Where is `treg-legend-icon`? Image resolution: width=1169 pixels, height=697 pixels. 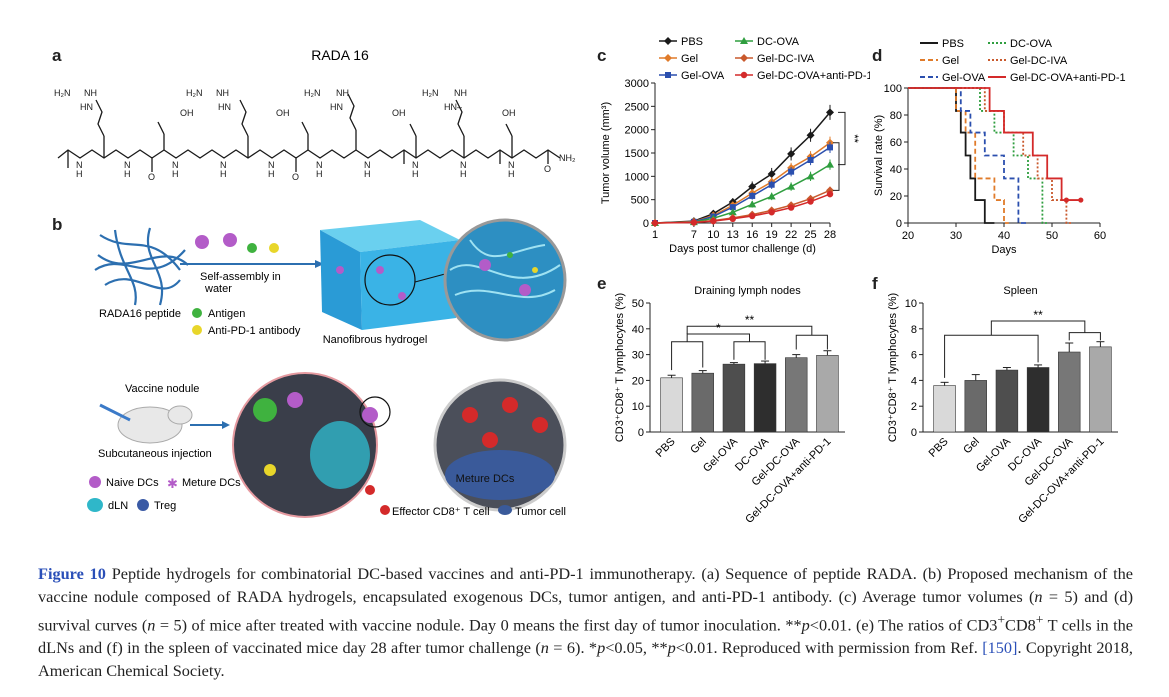
treg-legend-icon is located at coordinates (143, 505).